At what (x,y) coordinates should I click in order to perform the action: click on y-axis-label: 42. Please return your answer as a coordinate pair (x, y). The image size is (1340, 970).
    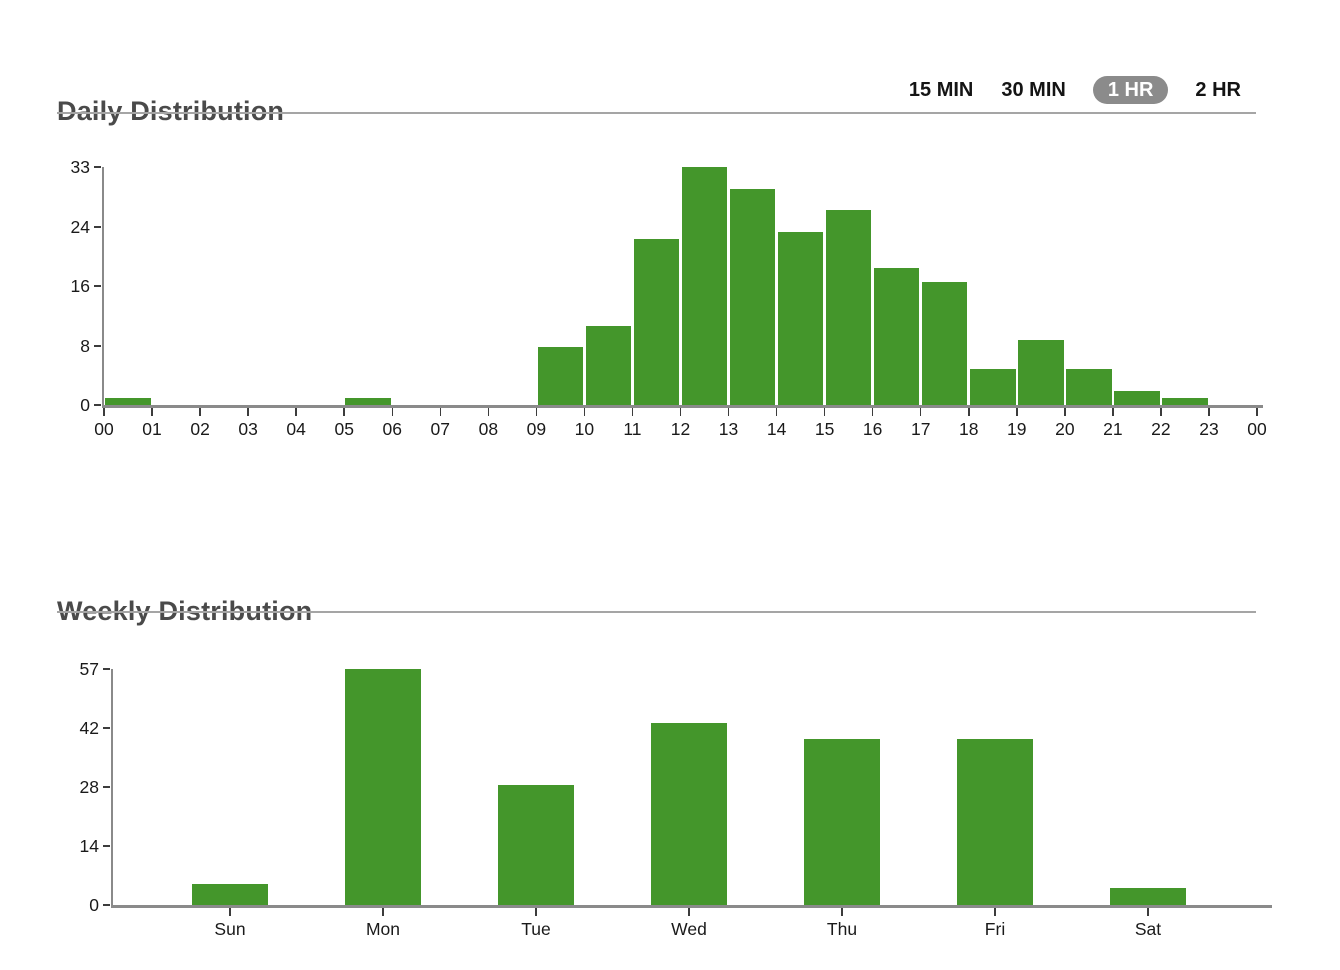
    Looking at the image, I should click on (89, 728).